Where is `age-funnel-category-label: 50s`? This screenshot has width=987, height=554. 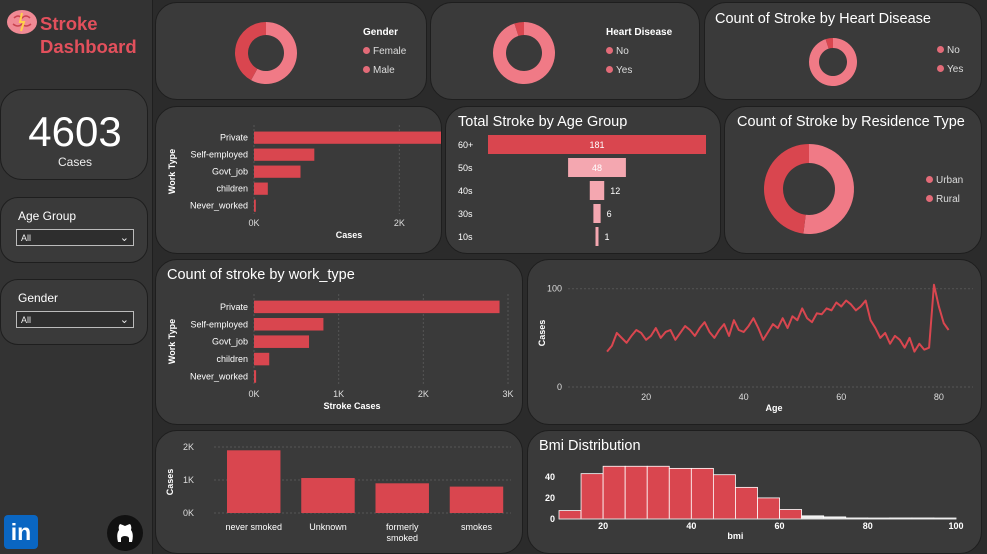 age-funnel-category-label: 50s is located at coordinates (465, 168).